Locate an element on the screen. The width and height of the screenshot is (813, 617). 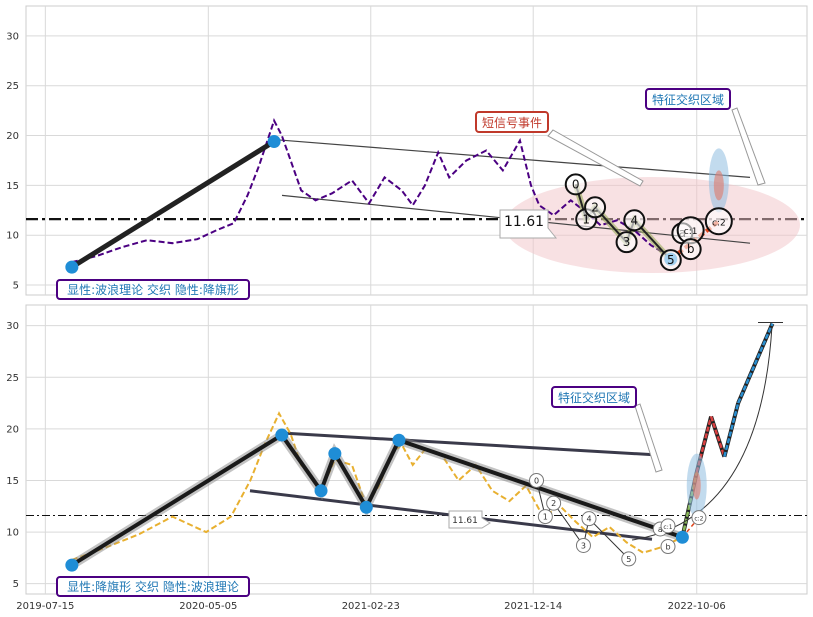
bottom-target-core is located at coordinates (696, 485).